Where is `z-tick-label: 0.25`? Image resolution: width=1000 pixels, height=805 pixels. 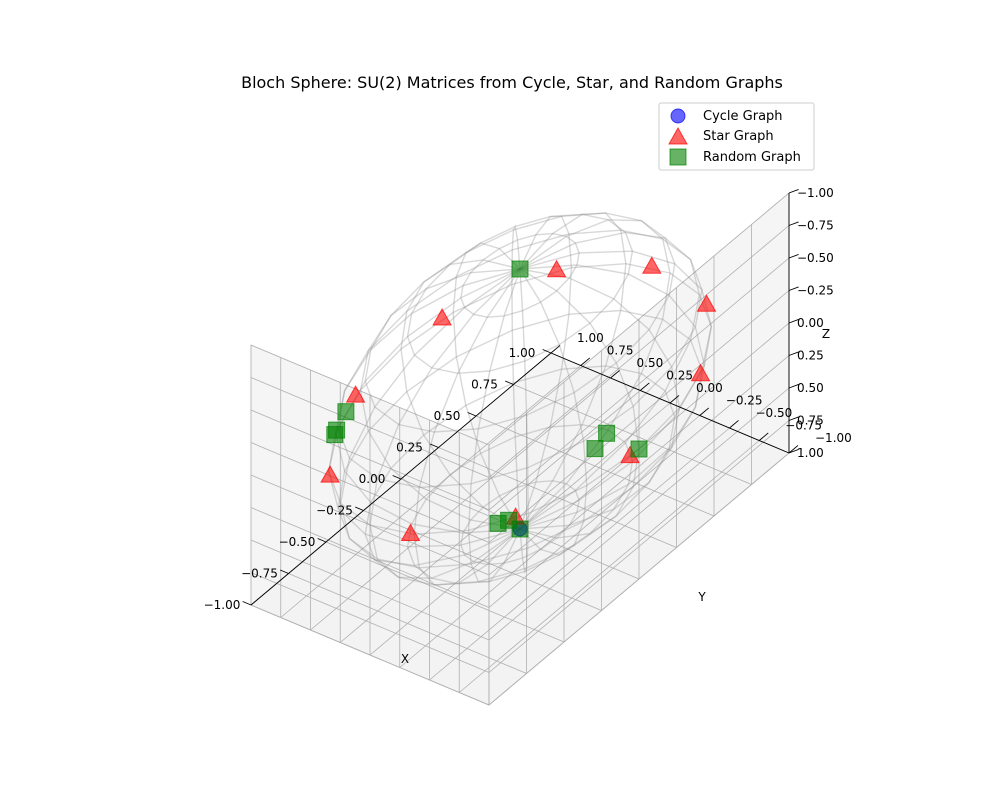
z-tick-label: 0.25 is located at coordinates (810, 356).